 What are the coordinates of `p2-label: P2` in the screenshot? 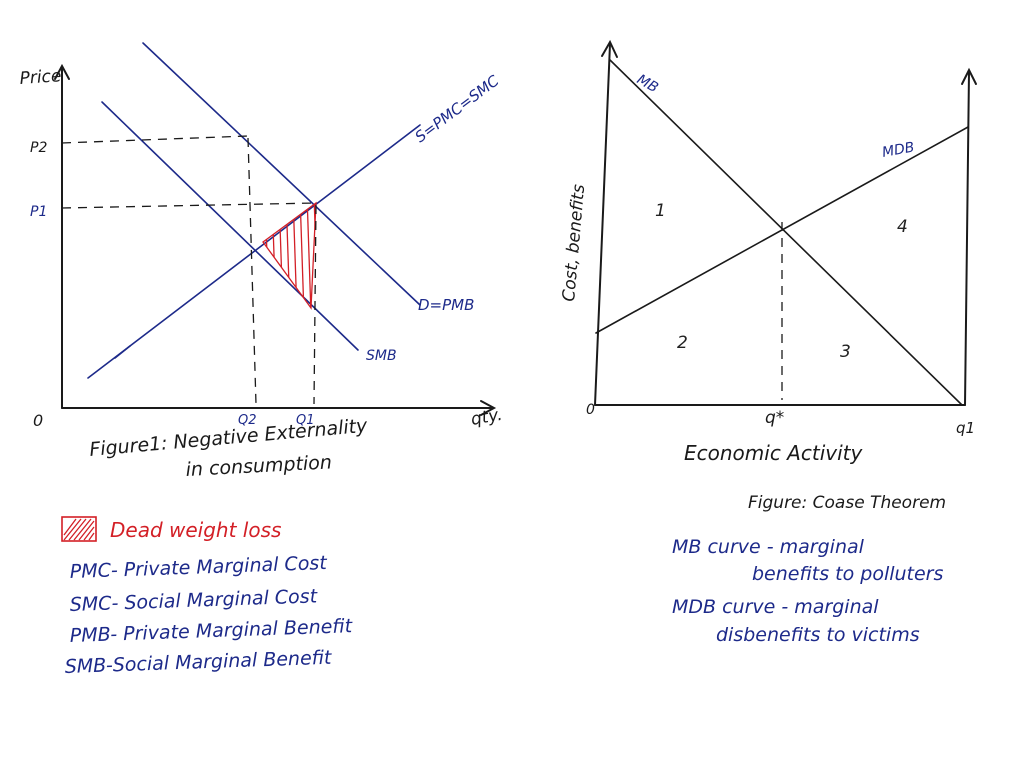 It's located at (38, 148).